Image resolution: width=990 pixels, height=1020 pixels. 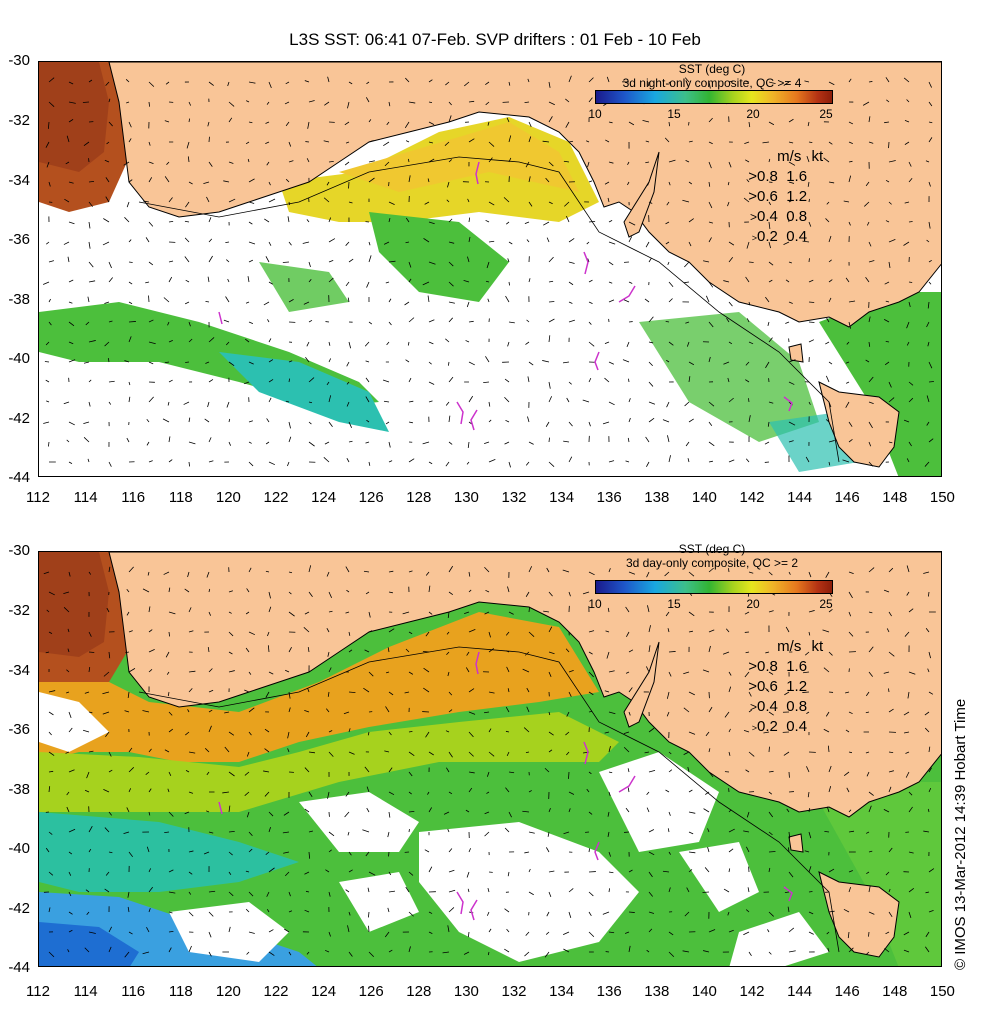 What do you see at coordinates (609, 991) in the screenshot?
I see `lon-label: 136` at bounding box center [609, 991].